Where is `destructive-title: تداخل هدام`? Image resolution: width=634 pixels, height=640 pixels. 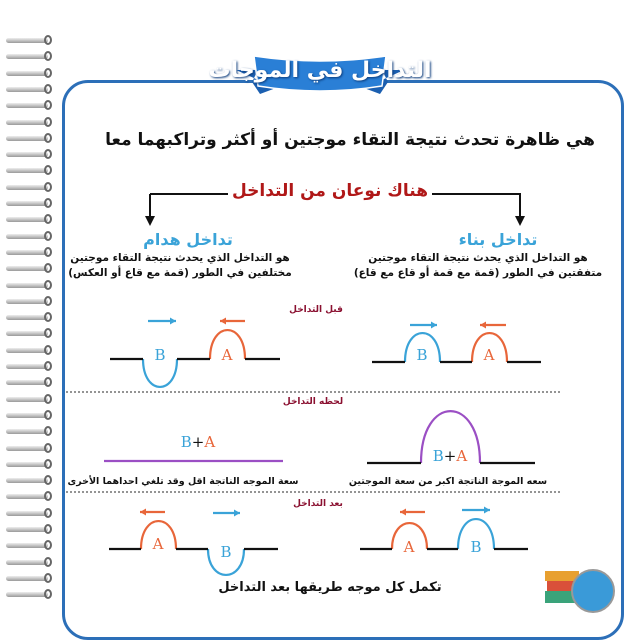 destructive-title: تداخل هدام is located at coordinates (188, 239).